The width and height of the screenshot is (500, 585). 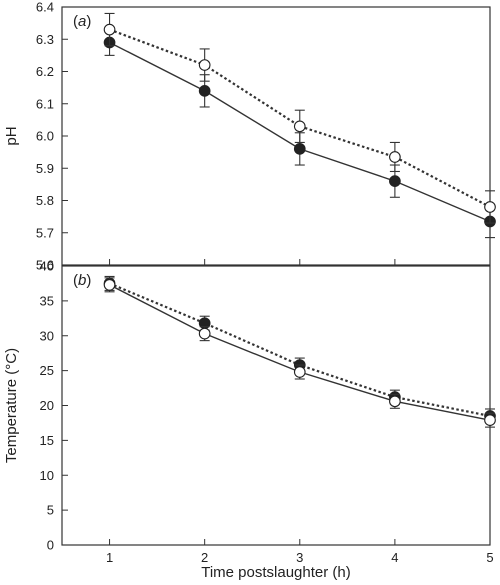 I want to click on y-tick-label: 30, so click(x=47, y=335).